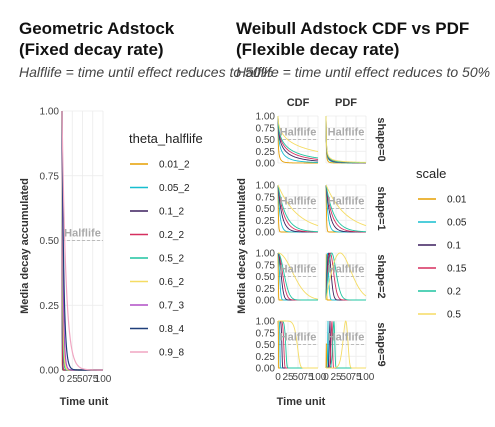 This screenshot has height=427, width=495. Describe the element at coordinates (298, 377) in the screenshot. I see `weibull-cdf-row3-x-tick-label: 50` at that location.